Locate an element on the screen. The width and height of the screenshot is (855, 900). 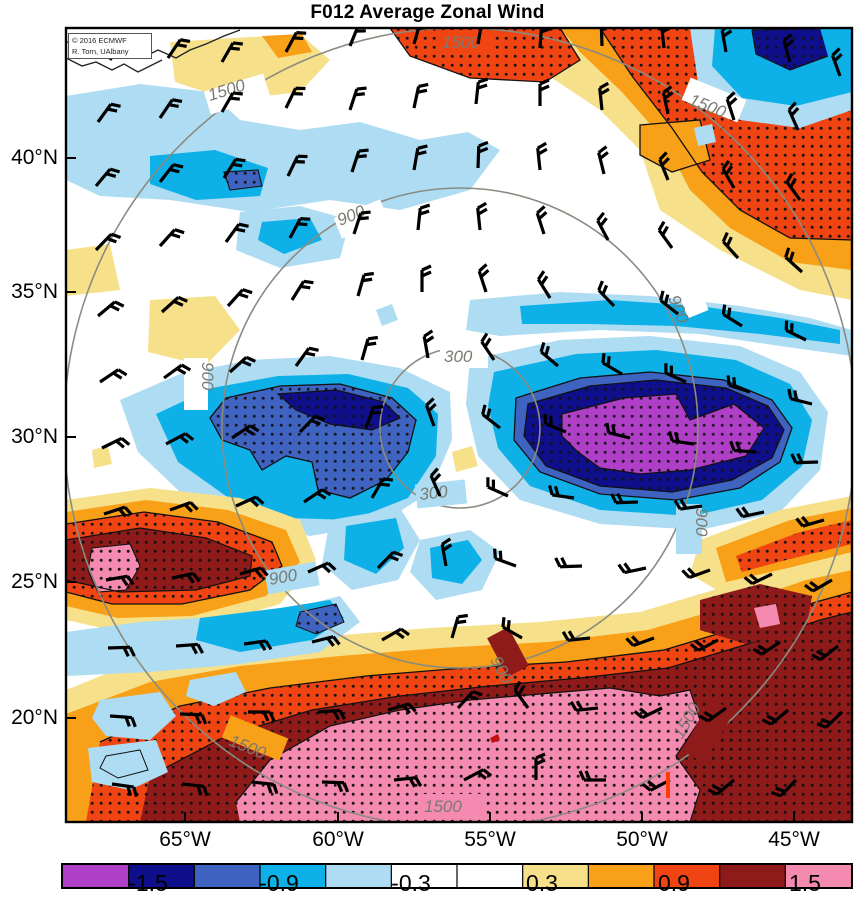
fill-pink-e2 is located at coordinates (767, 616).